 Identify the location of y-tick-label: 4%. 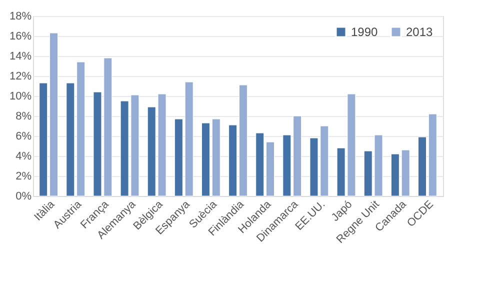
(24, 156).